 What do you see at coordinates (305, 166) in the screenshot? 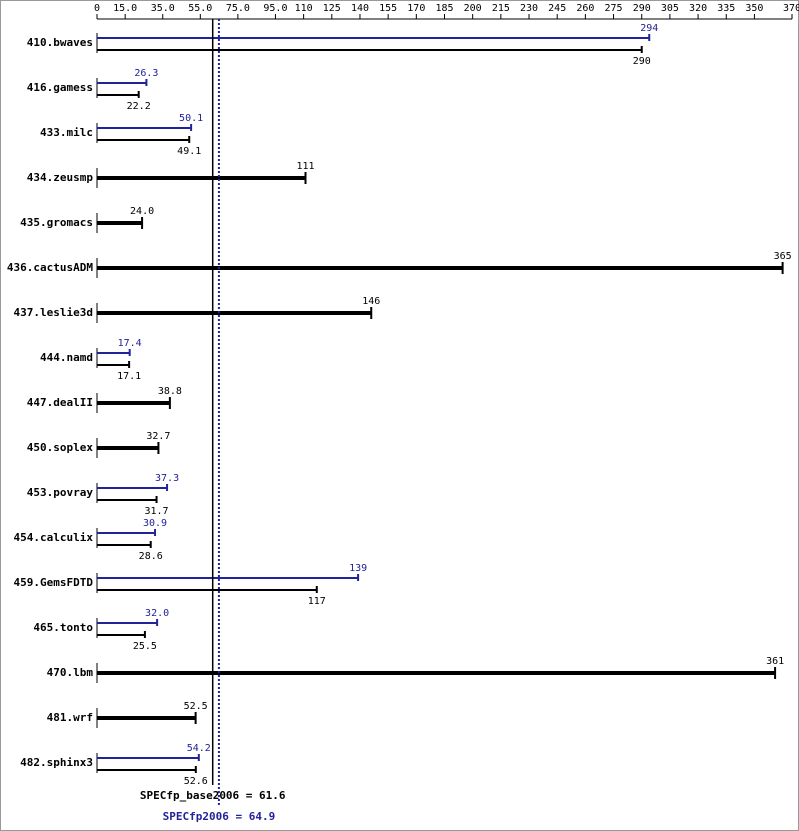
I see `base-value-label: 111` at bounding box center [305, 166].